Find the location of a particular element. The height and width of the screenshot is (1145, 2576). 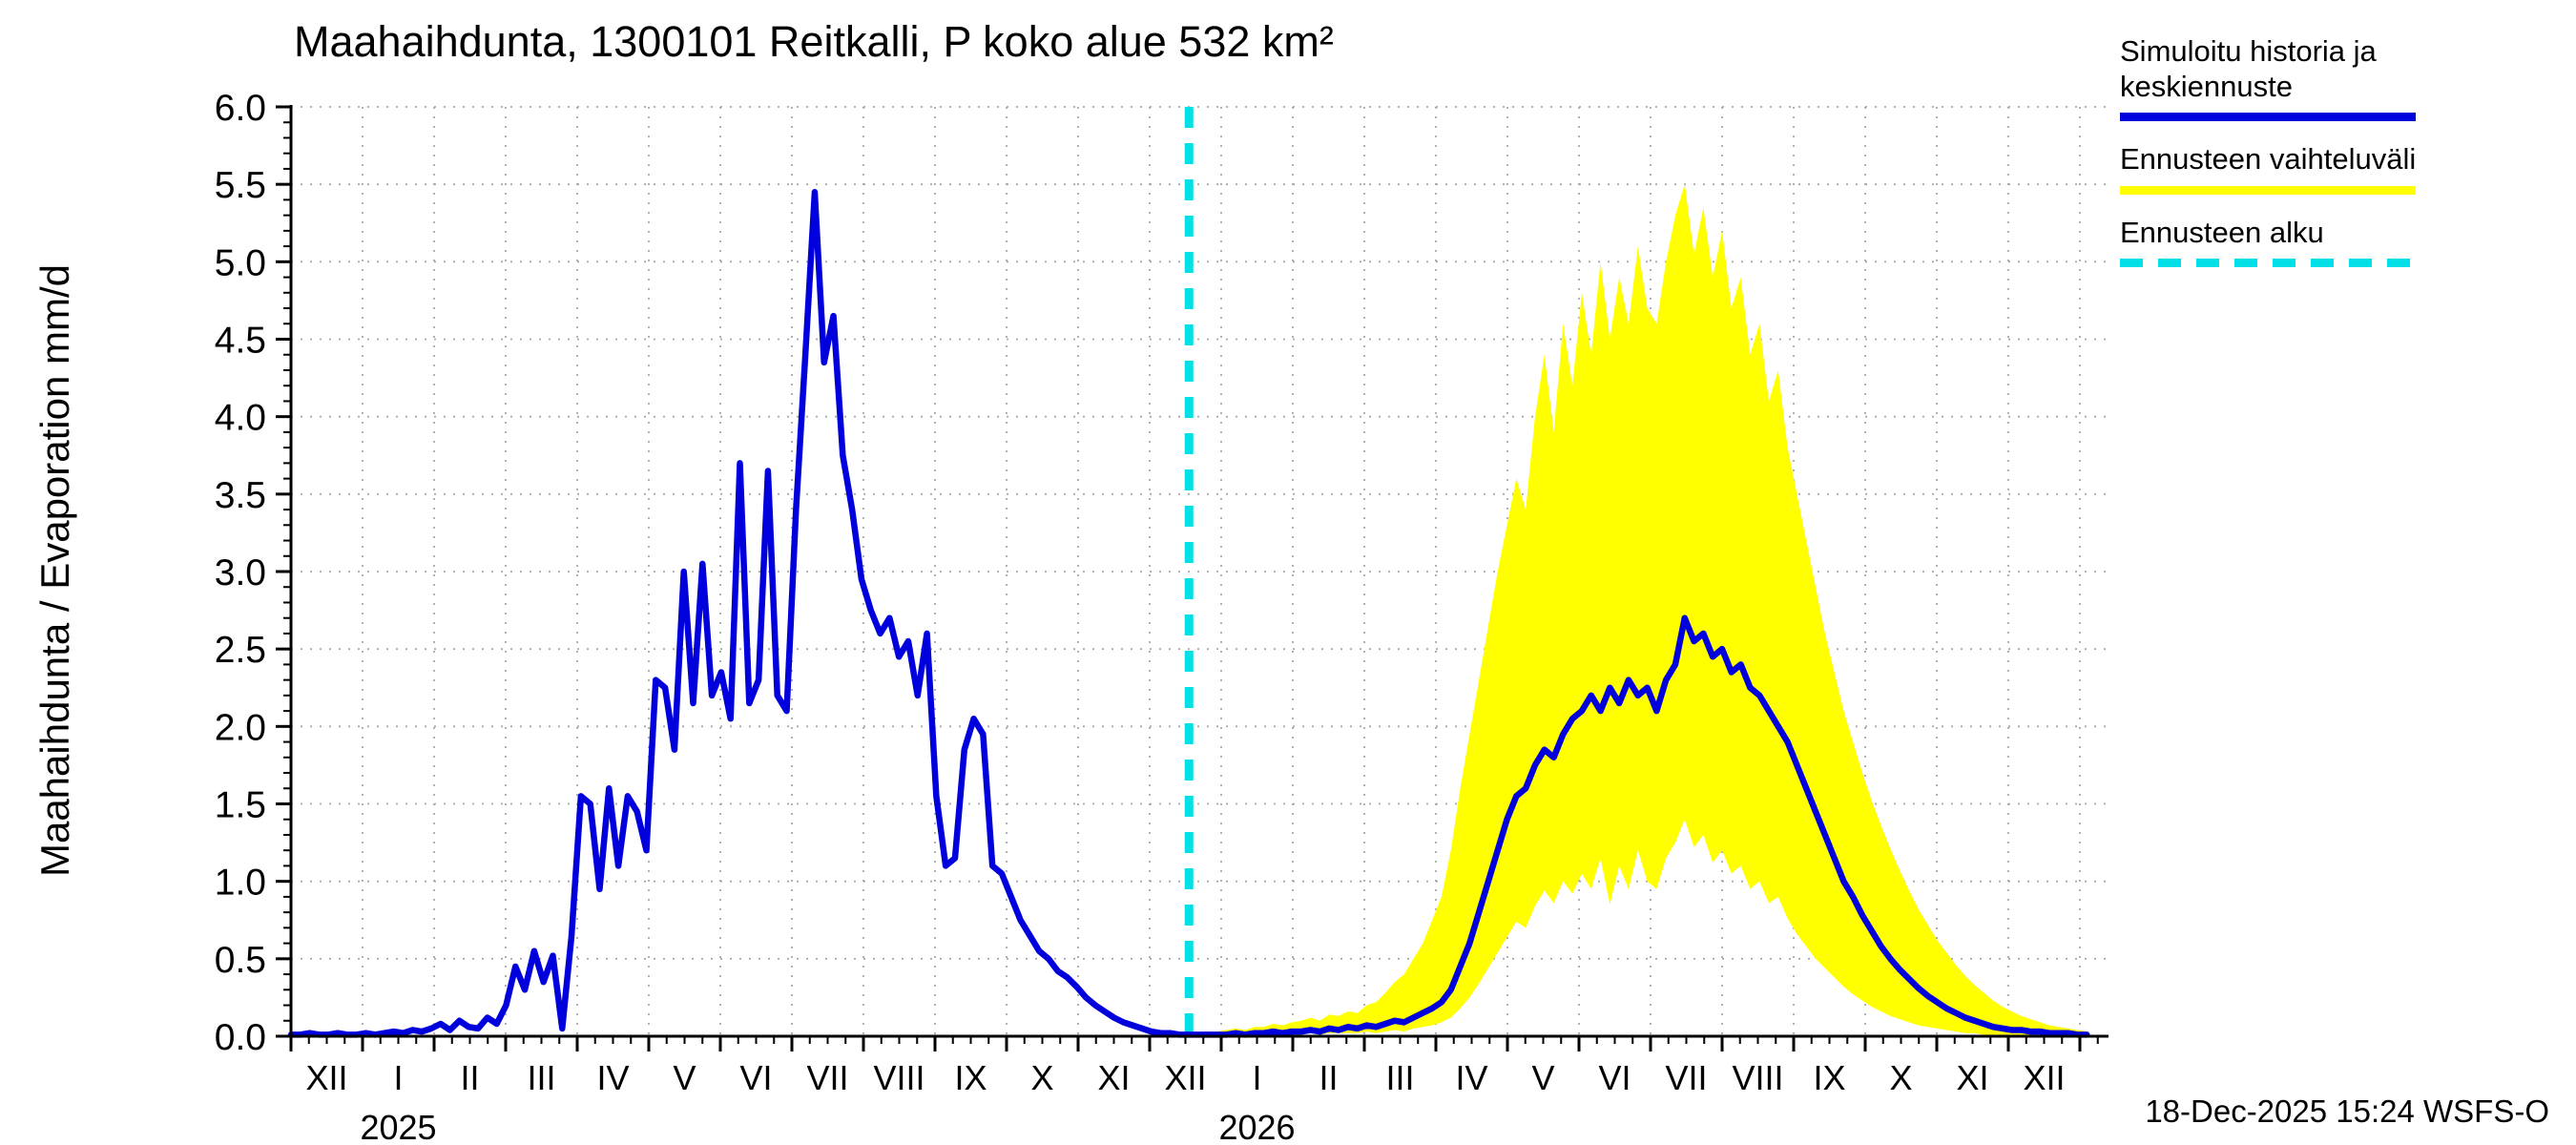

y-tick-label: 0.0 is located at coordinates (240, 1038).